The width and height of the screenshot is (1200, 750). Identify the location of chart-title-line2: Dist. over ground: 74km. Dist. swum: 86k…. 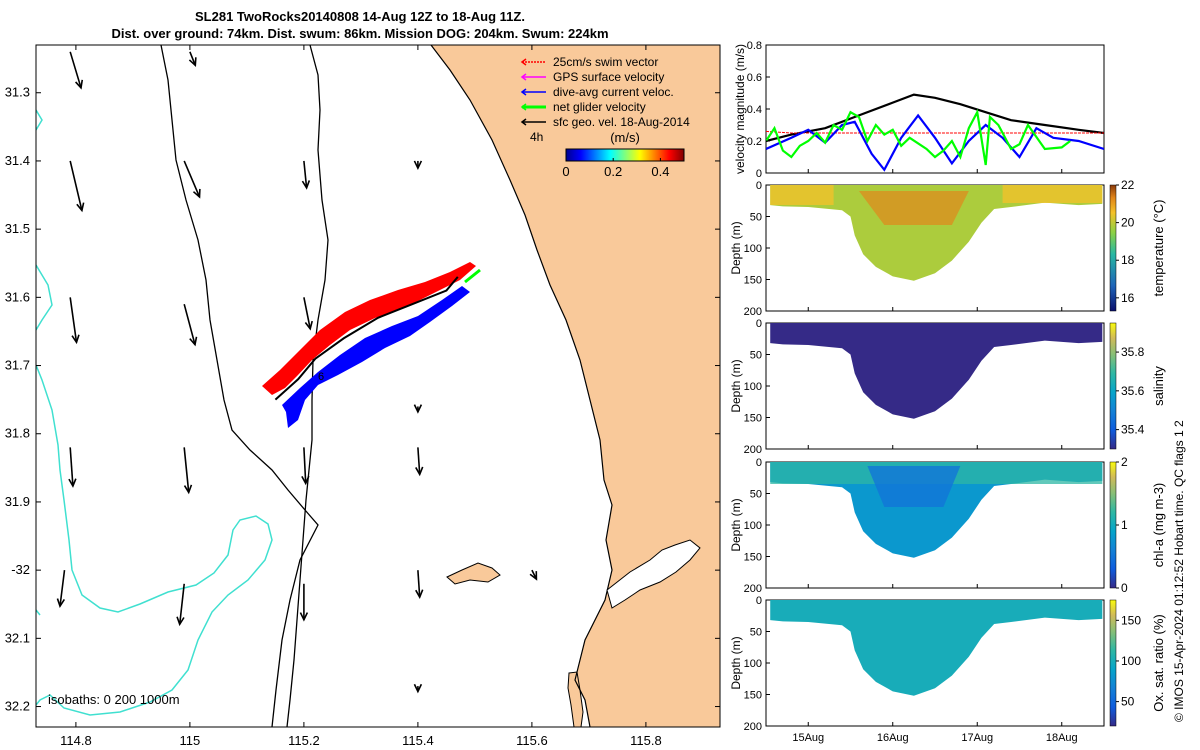
(360, 33).